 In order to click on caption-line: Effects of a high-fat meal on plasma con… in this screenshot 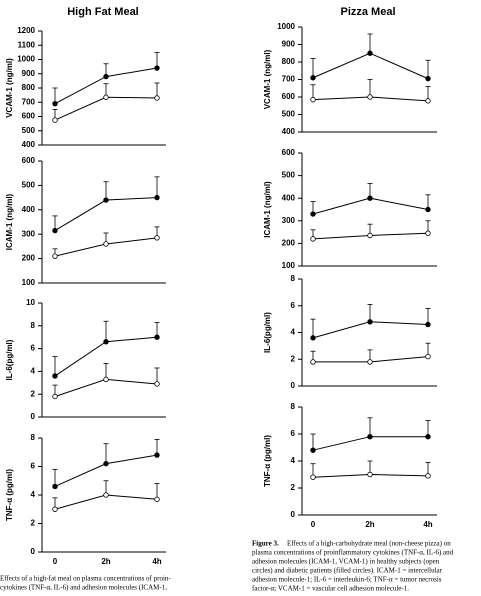, I will do `click(85, 579)`.